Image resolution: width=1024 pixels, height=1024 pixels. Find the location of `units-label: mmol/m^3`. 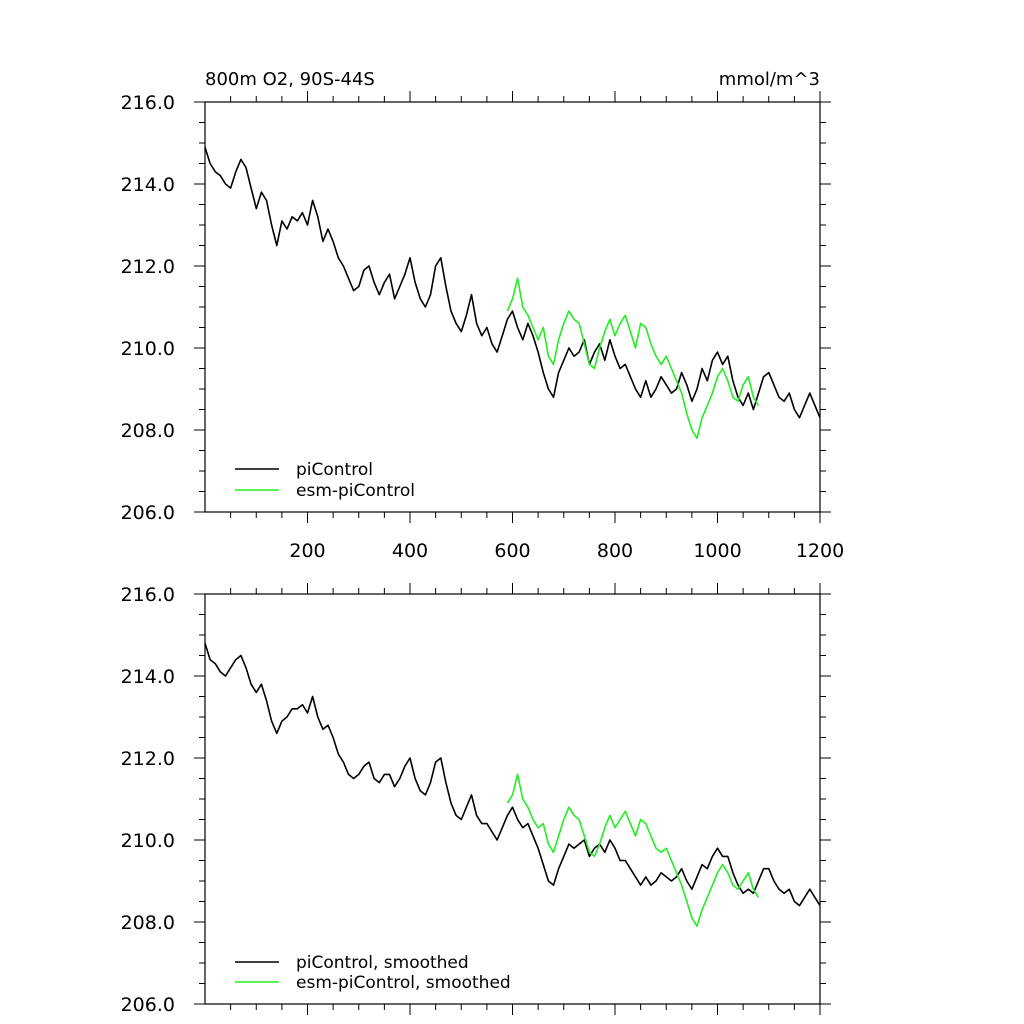

units-label: mmol/m^3 is located at coordinates (769, 79).